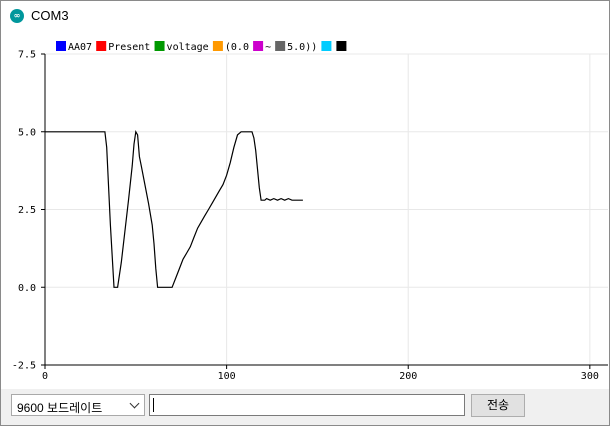 The width and height of the screenshot is (610, 426). Describe the element at coordinates (302, 47) in the screenshot. I see `legend-label: 5.0))` at that location.